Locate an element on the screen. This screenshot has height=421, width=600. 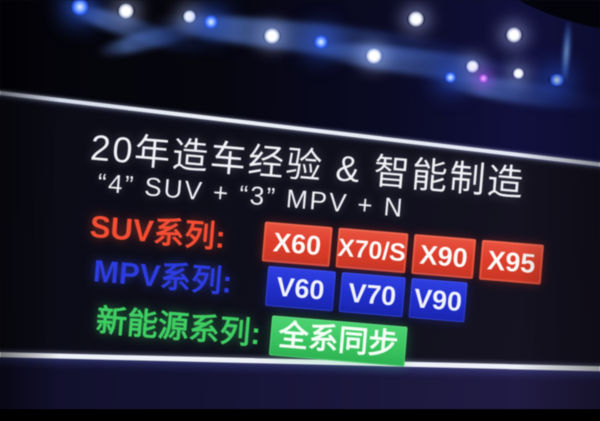
purple-spotlight is located at coordinates (483, 78).